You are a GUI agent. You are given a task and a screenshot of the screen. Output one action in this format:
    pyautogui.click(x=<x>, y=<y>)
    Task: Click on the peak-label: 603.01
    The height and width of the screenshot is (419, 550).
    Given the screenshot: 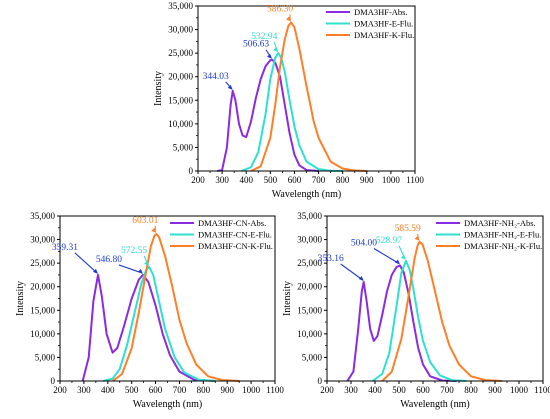 What is the action you would take?
    pyautogui.click(x=145, y=221)
    